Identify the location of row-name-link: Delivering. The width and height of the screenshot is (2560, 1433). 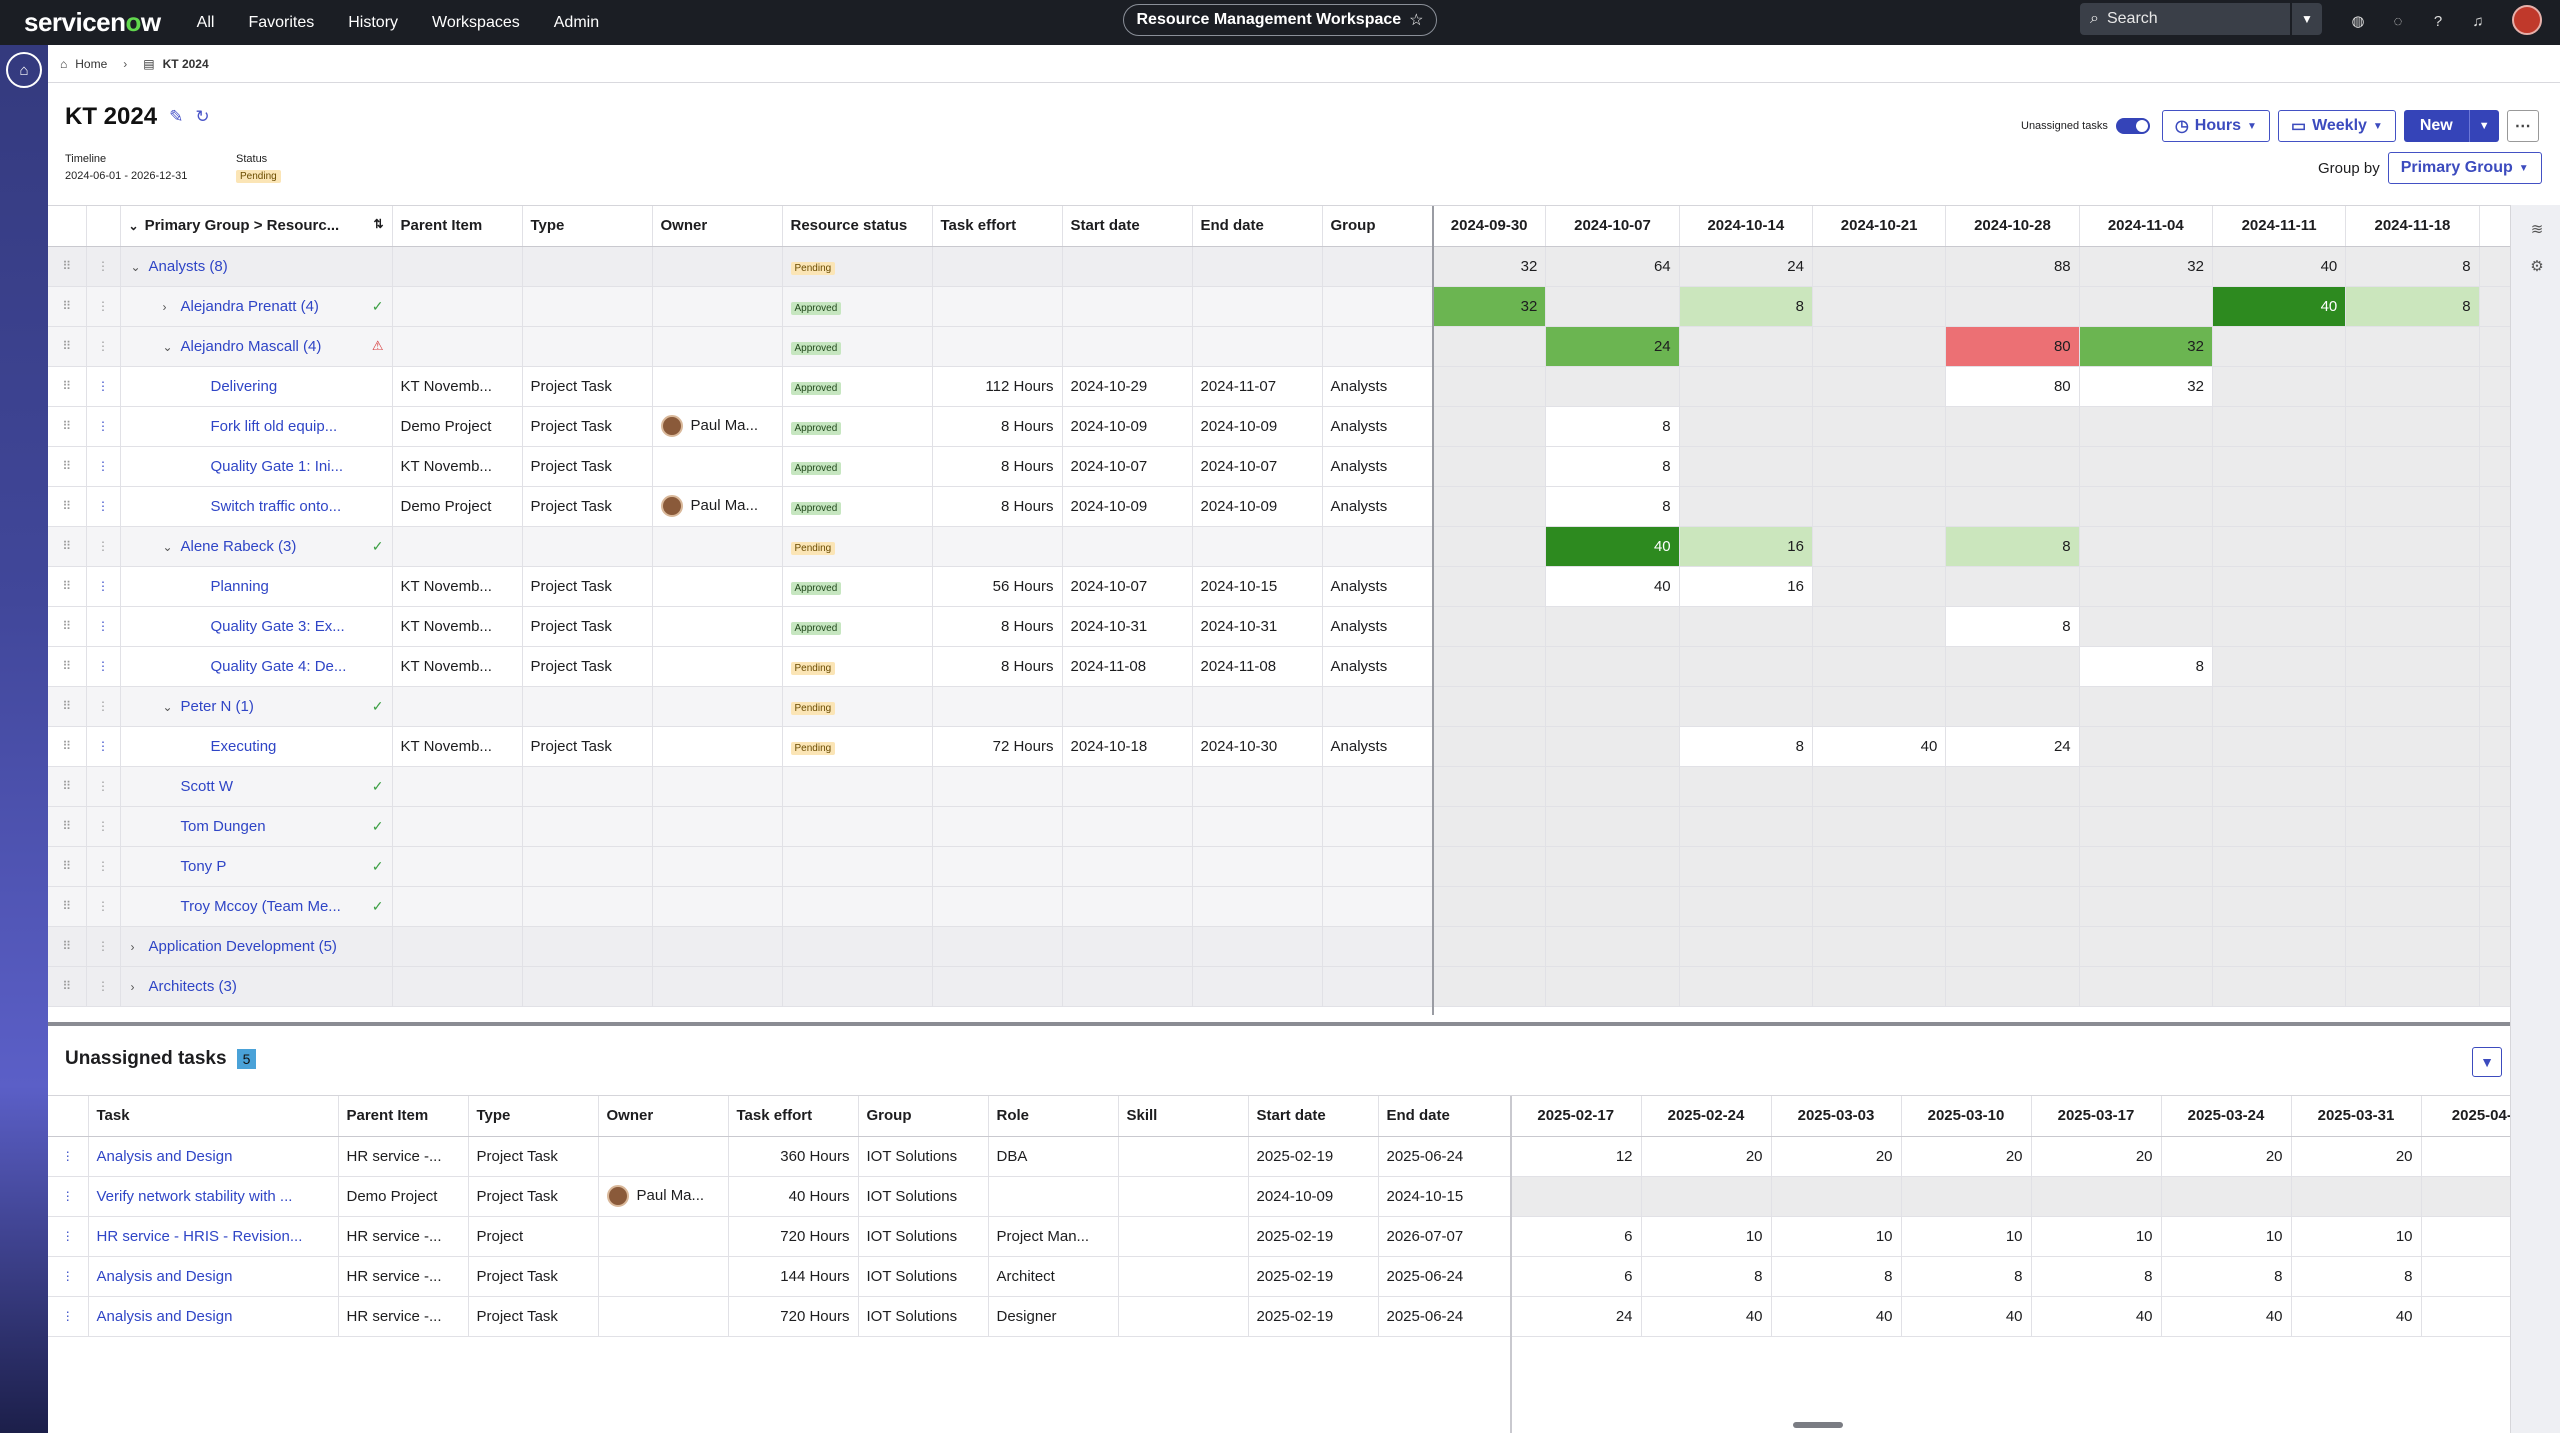
(244, 386).